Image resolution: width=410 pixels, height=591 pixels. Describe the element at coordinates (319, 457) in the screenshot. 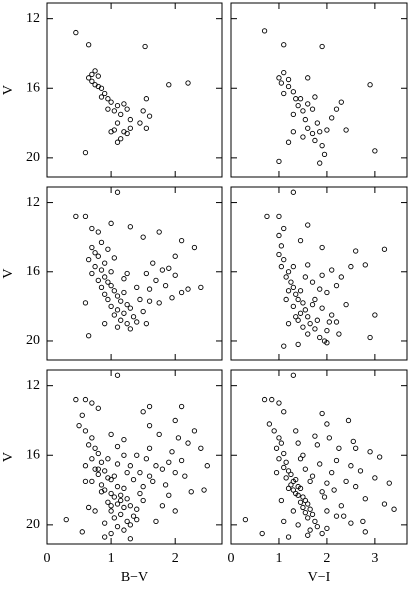

I see `panel-frame` at that location.